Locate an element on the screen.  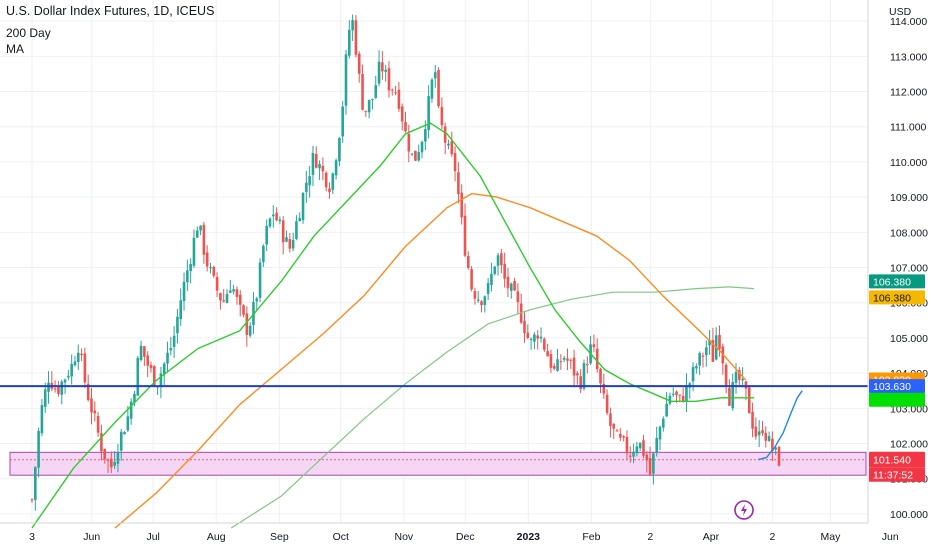
currency-label: USD is located at coordinates (900, 12).